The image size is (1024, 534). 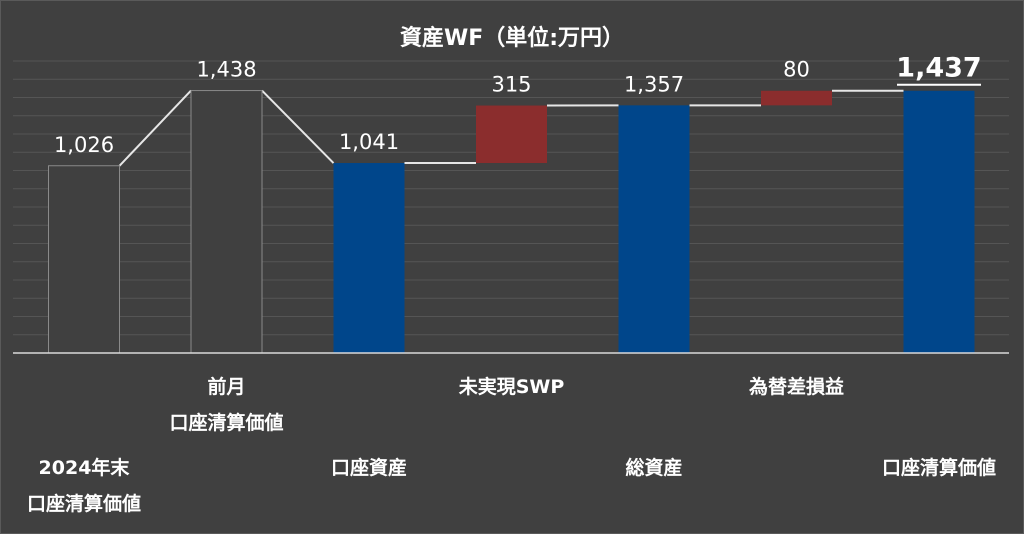 What do you see at coordinates (796, 70) in the screenshot?
I see `value-label-6: 80` at bounding box center [796, 70].